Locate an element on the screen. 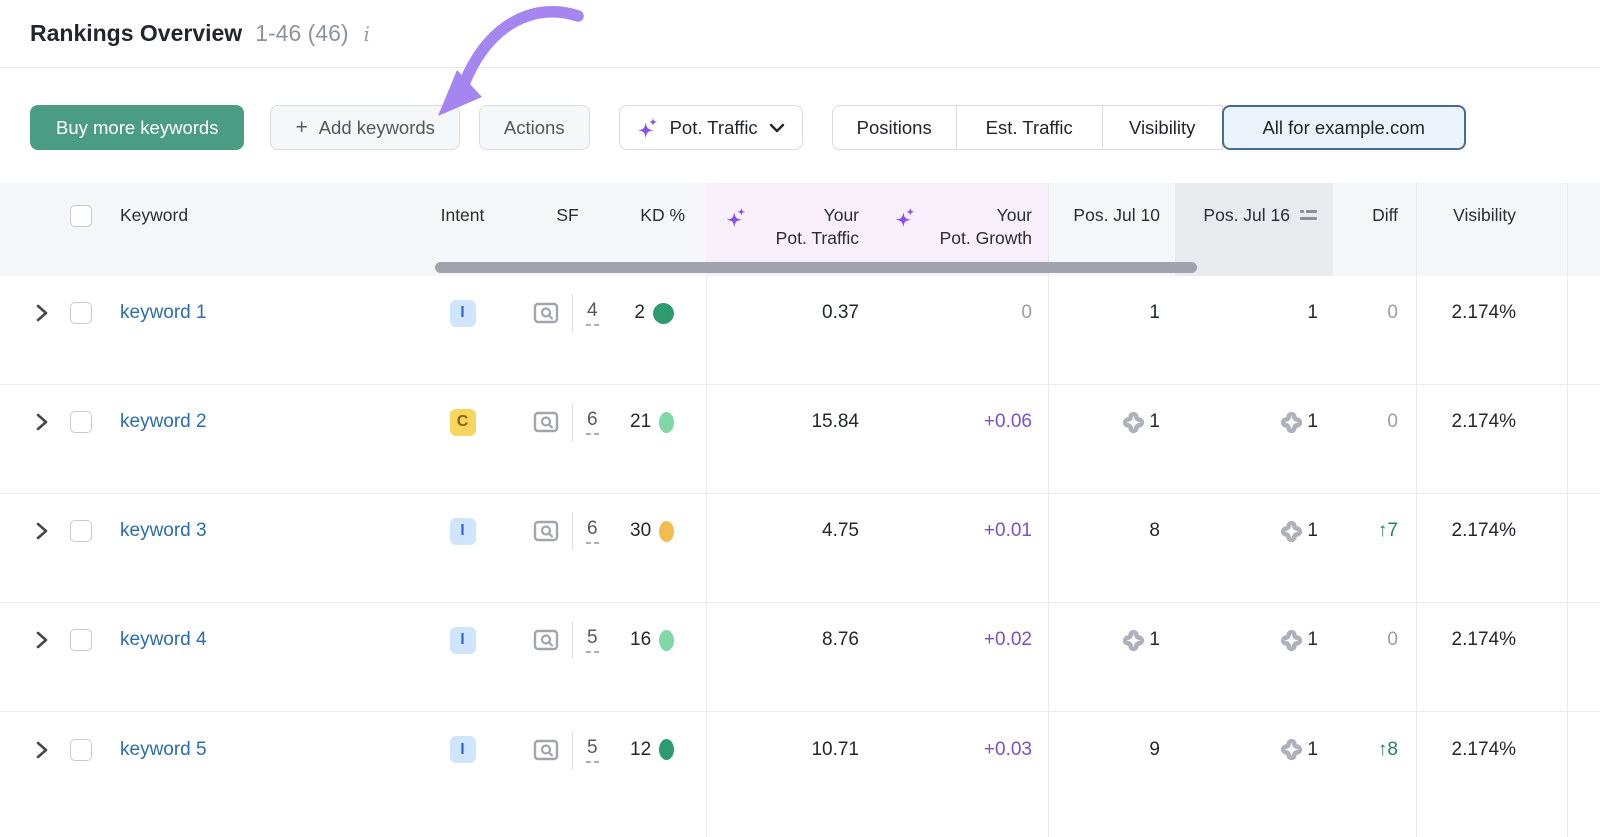 The image size is (1600, 837). header-expander-spacer is located at coordinates (50, 229).